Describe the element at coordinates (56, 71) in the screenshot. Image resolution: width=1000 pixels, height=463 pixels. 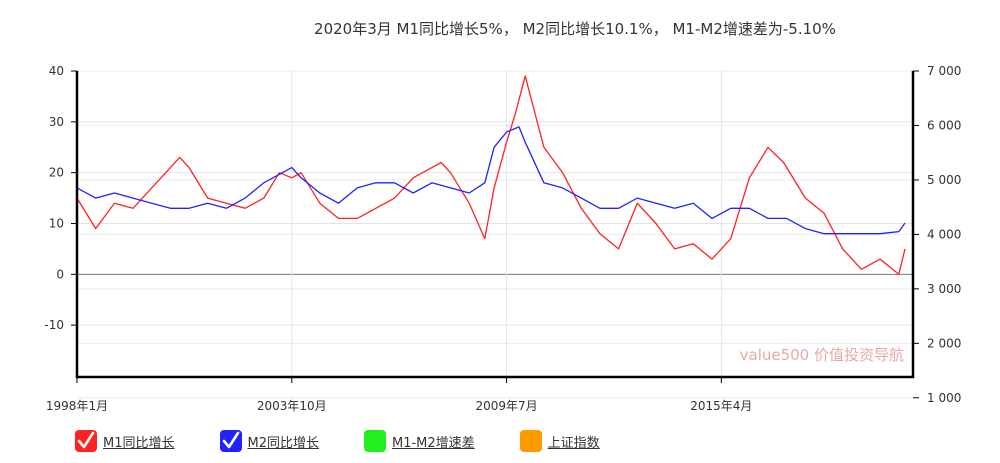
I see `y-left-tick-label: 40` at that location.